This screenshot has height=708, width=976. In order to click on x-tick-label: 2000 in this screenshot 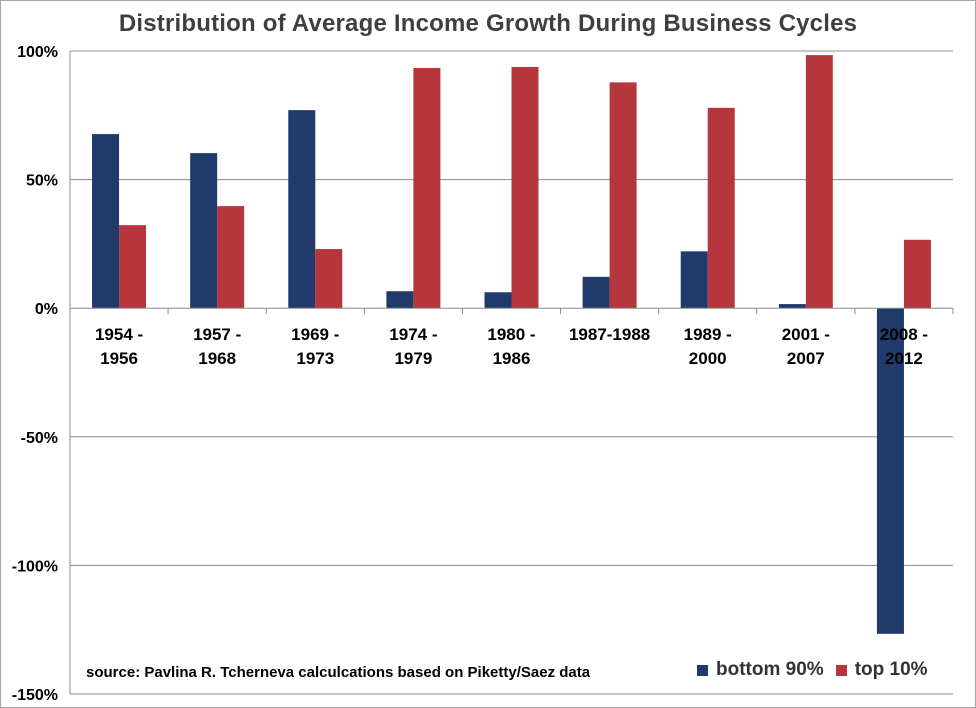, I will do `click(708, 358)`.